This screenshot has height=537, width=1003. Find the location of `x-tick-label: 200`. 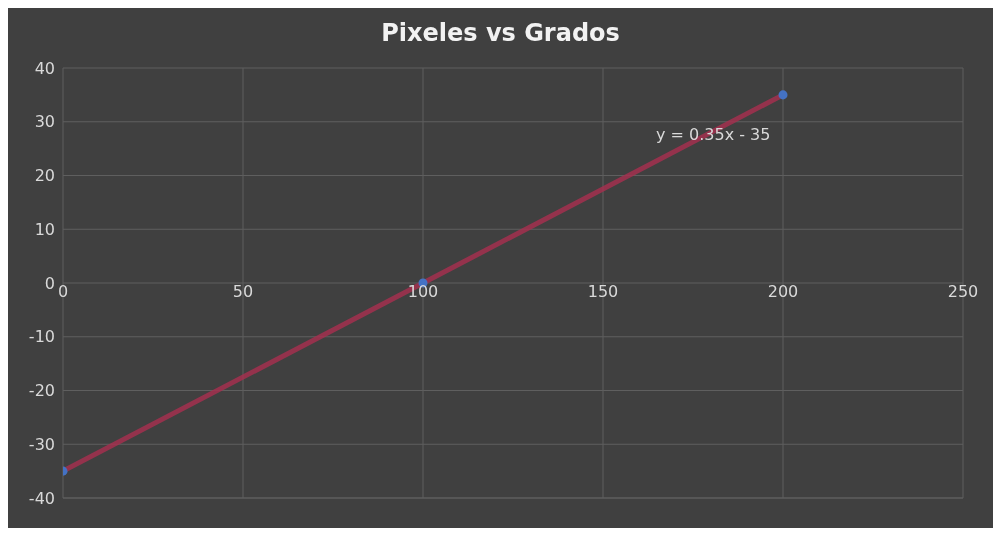

x-tick-label: 200 is located at coordinates (783, 291).